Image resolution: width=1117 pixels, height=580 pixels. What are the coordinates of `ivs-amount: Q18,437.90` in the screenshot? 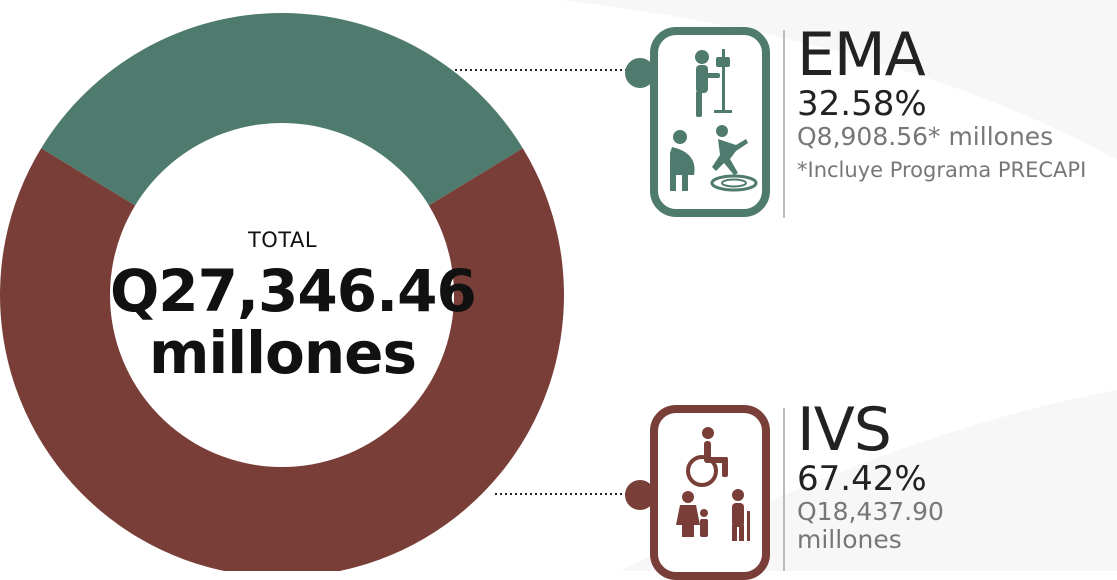 It's located at (870, 511).